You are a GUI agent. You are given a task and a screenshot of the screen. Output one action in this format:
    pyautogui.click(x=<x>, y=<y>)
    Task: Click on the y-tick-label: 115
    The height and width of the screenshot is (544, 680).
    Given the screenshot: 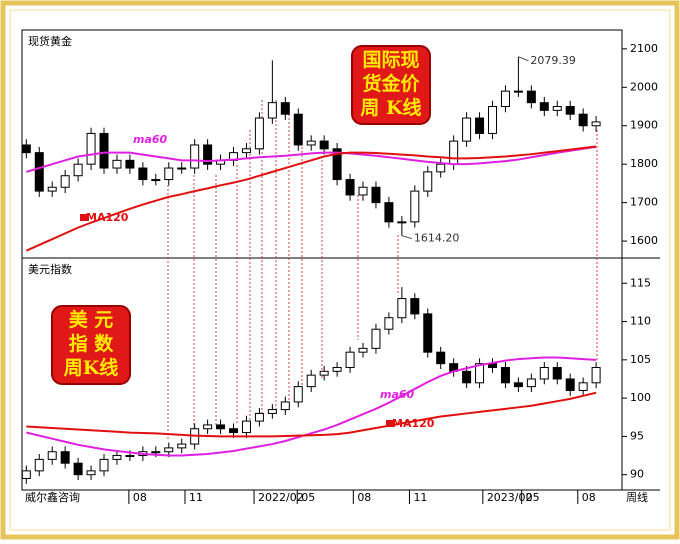 What is the action you would take?
    pyautogui.click(x=640, y=282)
    